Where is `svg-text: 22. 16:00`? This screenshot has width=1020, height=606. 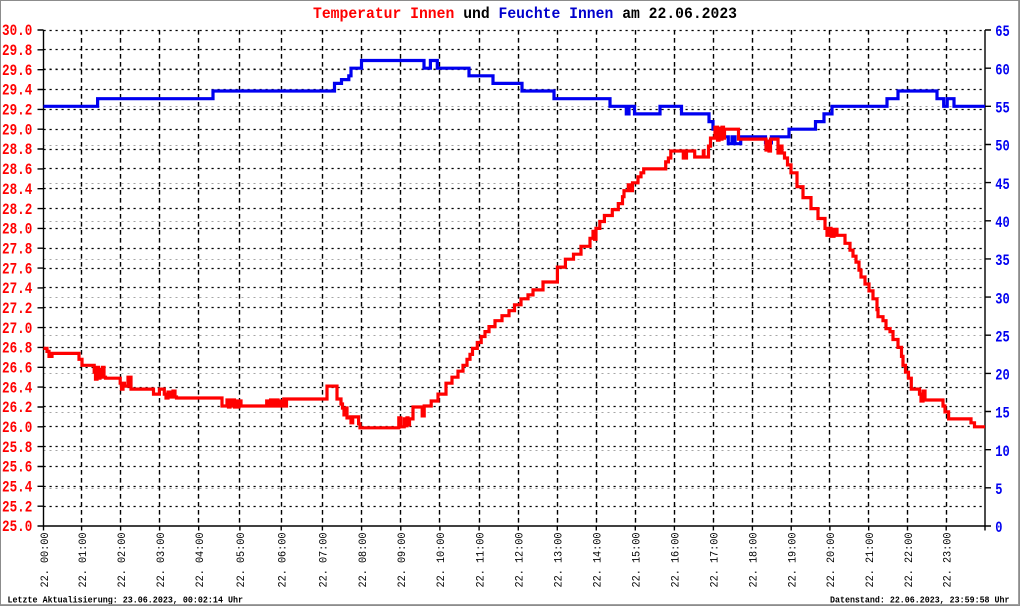
svg-text: 22. 16:00 is located at coordinates (677, 559).